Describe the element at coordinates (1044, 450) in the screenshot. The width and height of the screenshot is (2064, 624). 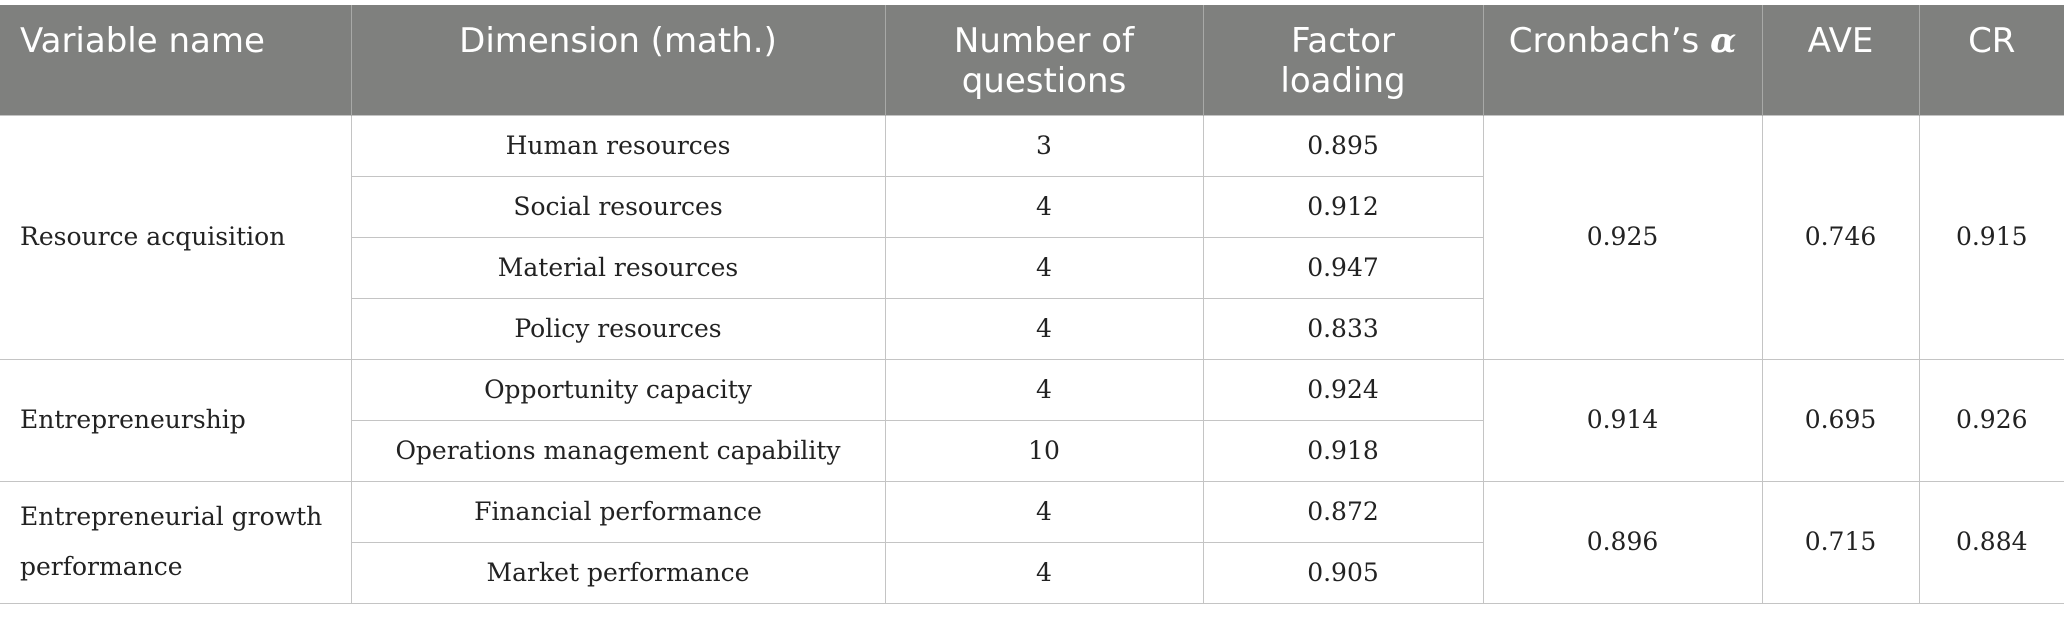
I see `questions-cell: 10` at that location.